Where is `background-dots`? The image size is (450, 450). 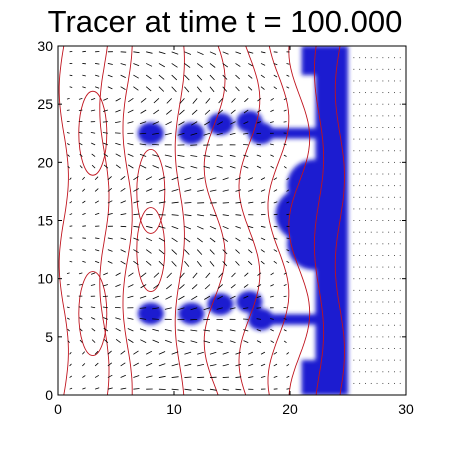 background-dots is located at coordinates (380, 220).